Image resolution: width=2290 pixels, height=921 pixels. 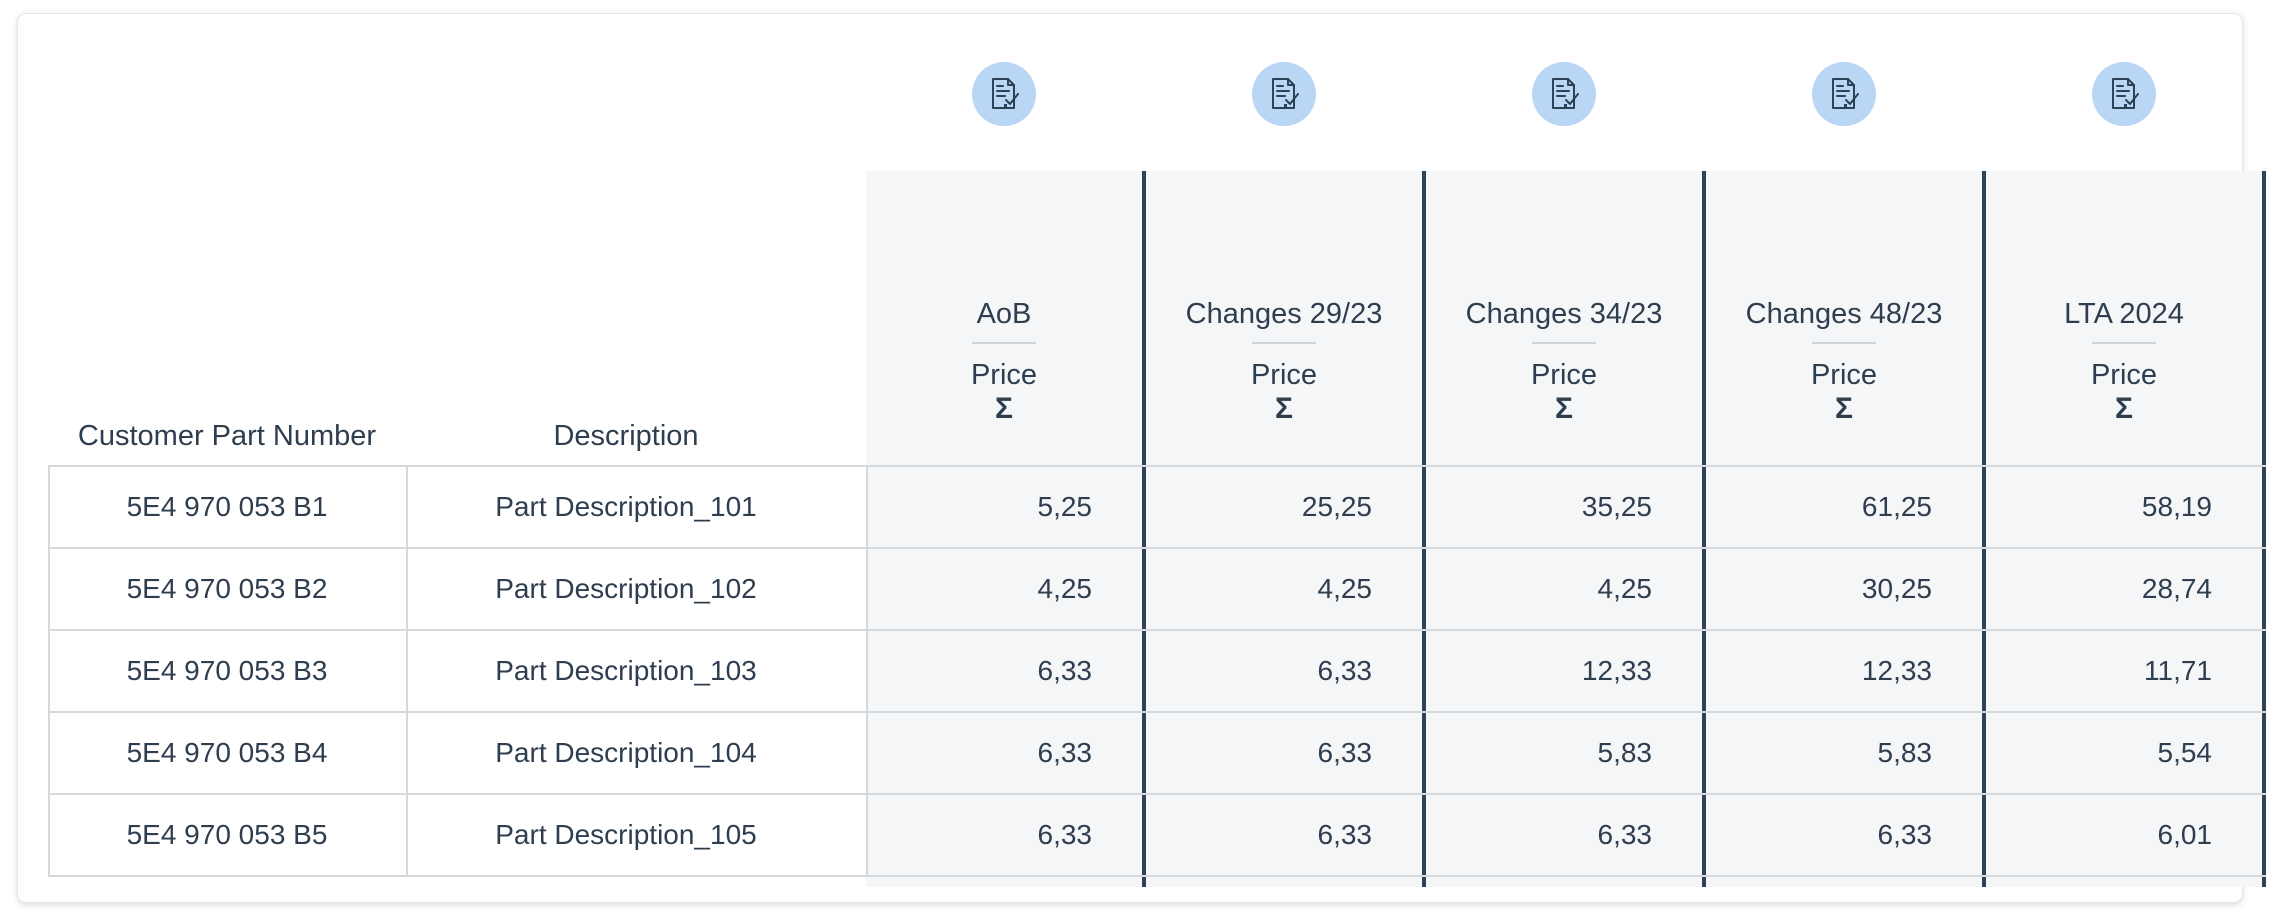 What do you see at coordinates (227, 588) in the screenshot?
I see `part-number-cell: 5E4 970 053 B2` at bounding box center [227, 588].